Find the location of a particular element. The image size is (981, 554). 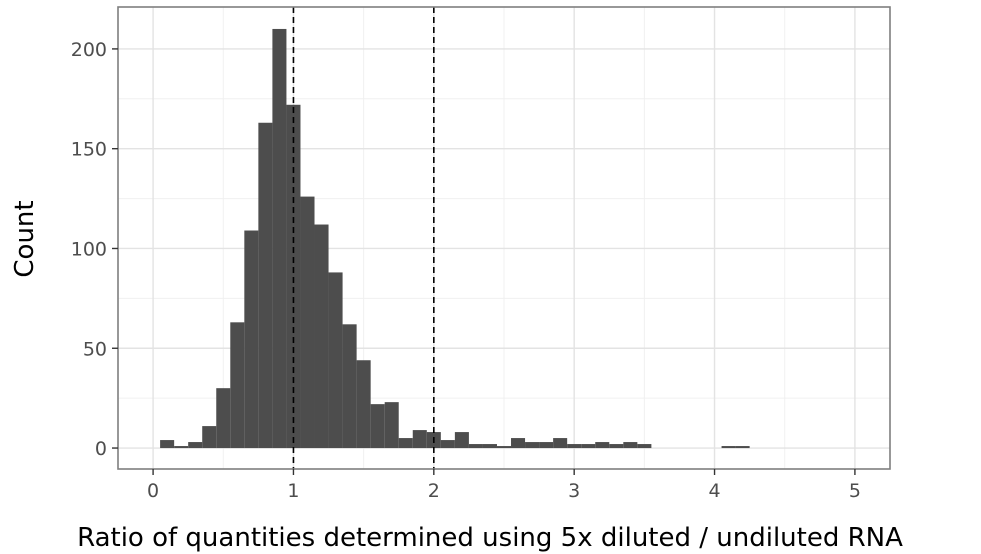

y-axis: 0 50 100 150 200 is located at coordinates (94, 249).